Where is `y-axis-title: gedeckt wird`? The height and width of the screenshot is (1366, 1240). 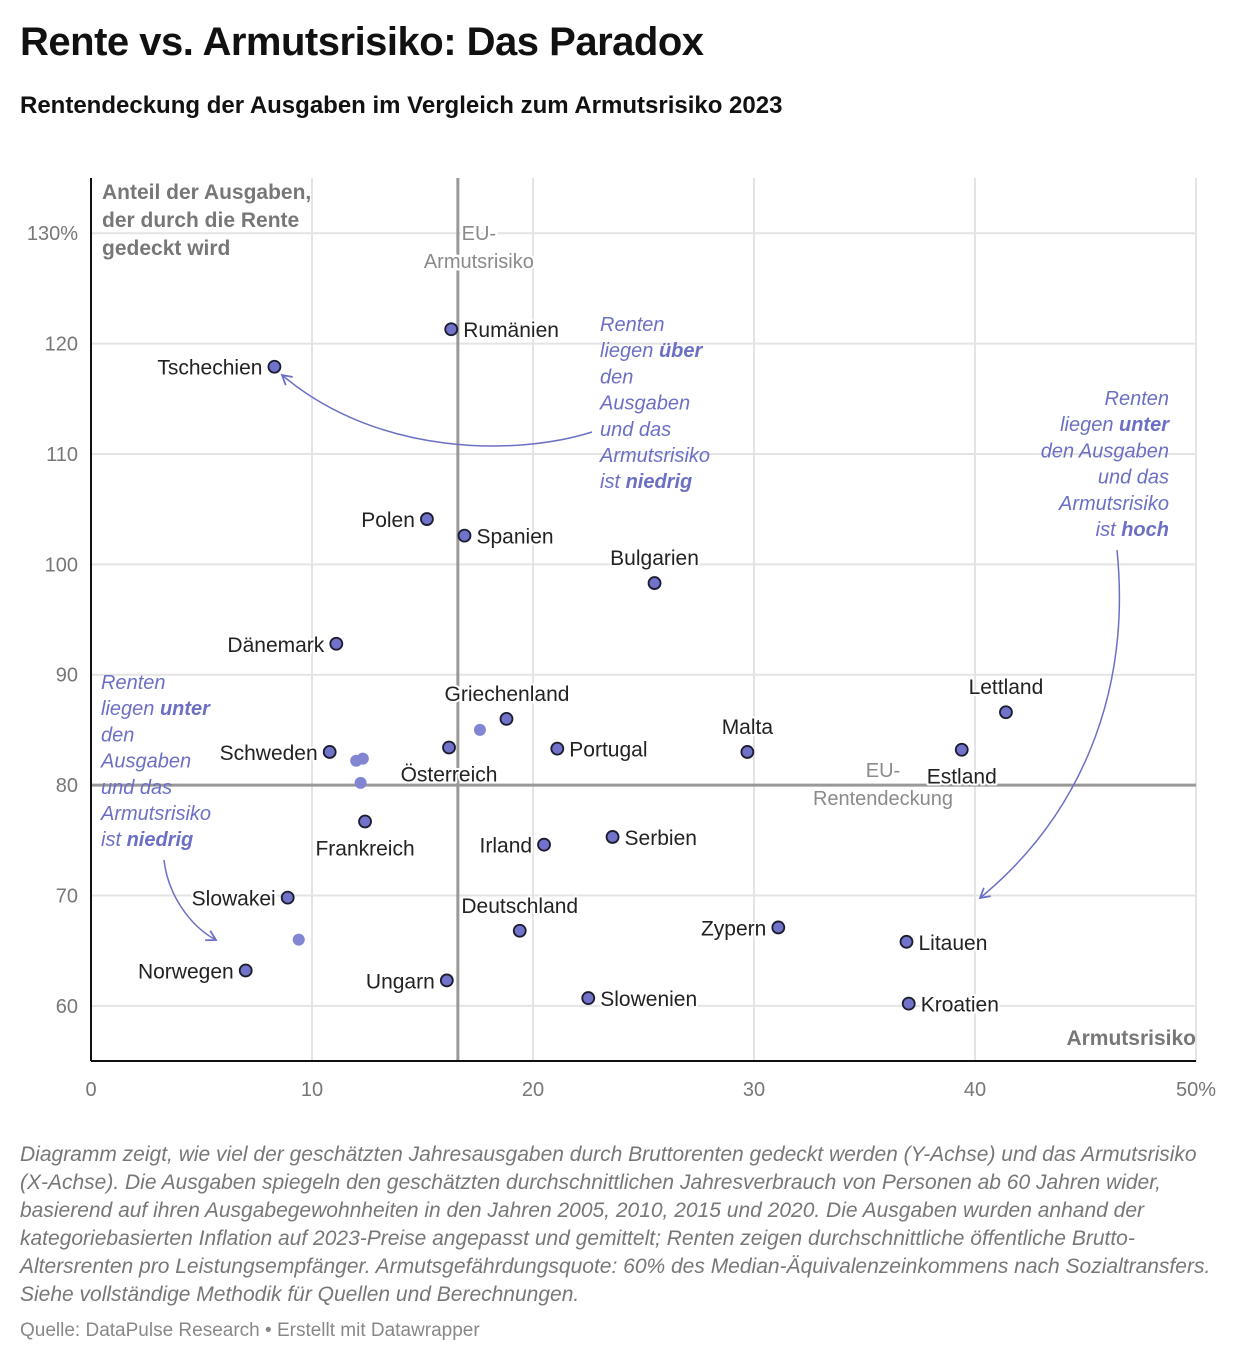
y-axis-title: gedeckt wird is located at coordinates (166, 248).